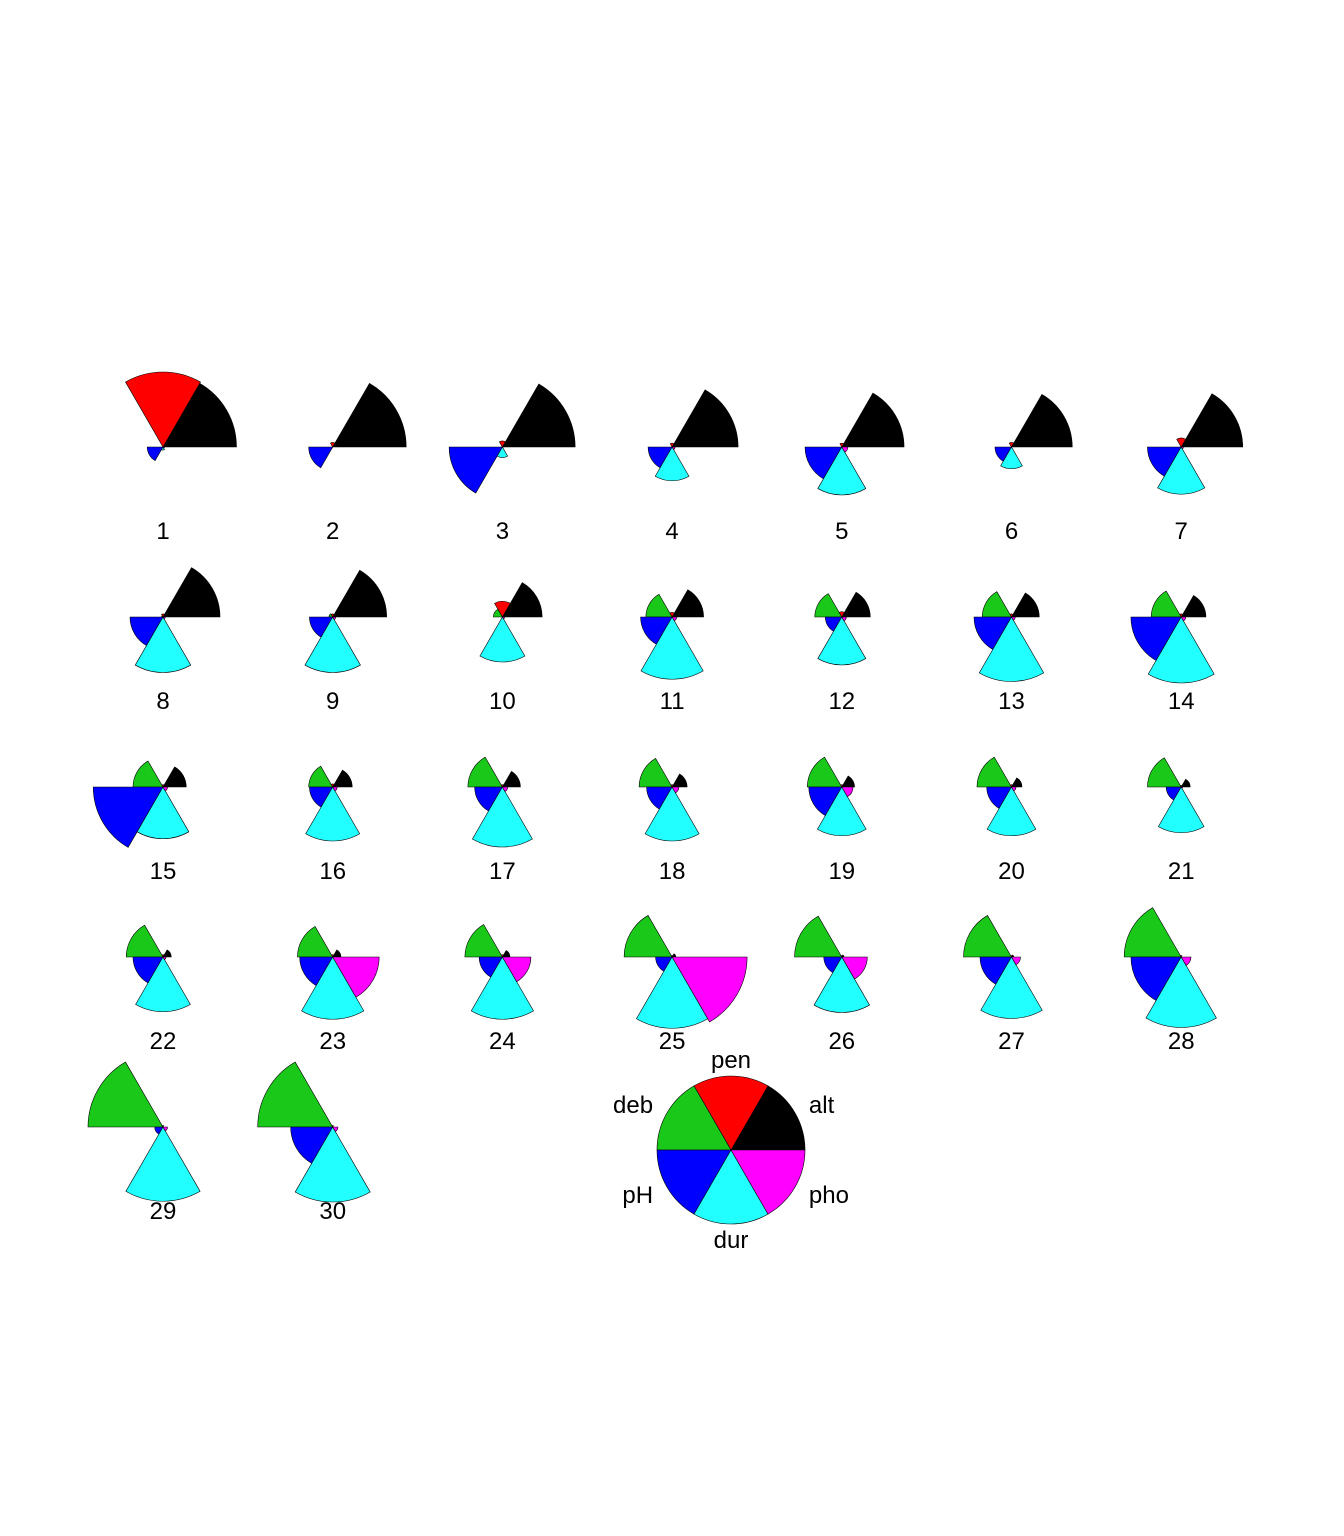 The image size is (1344, 1536). What do you see at coordinates (694, 1118) in the screenshot?
I see `key-segment-deb` at bounding box center [694, 1118].